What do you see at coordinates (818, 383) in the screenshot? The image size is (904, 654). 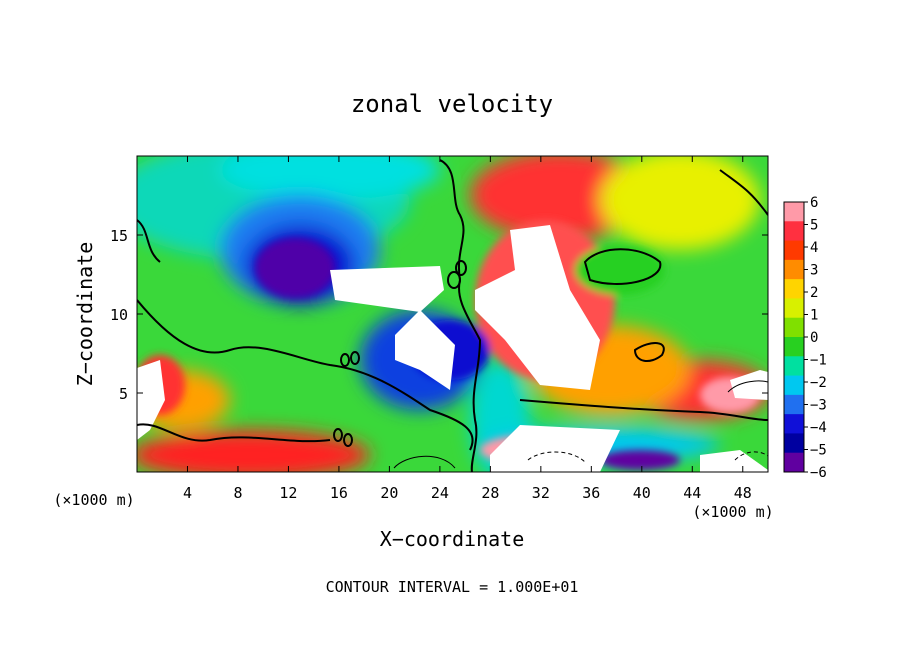 I see `colorbar-label: −2` at bounding box center [818, 383].